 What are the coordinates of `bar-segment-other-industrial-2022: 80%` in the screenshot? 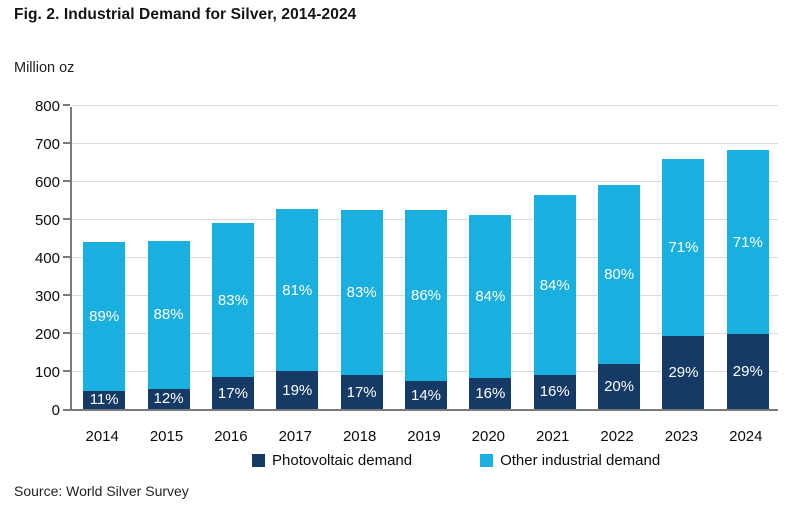 It's located at (619, 274).